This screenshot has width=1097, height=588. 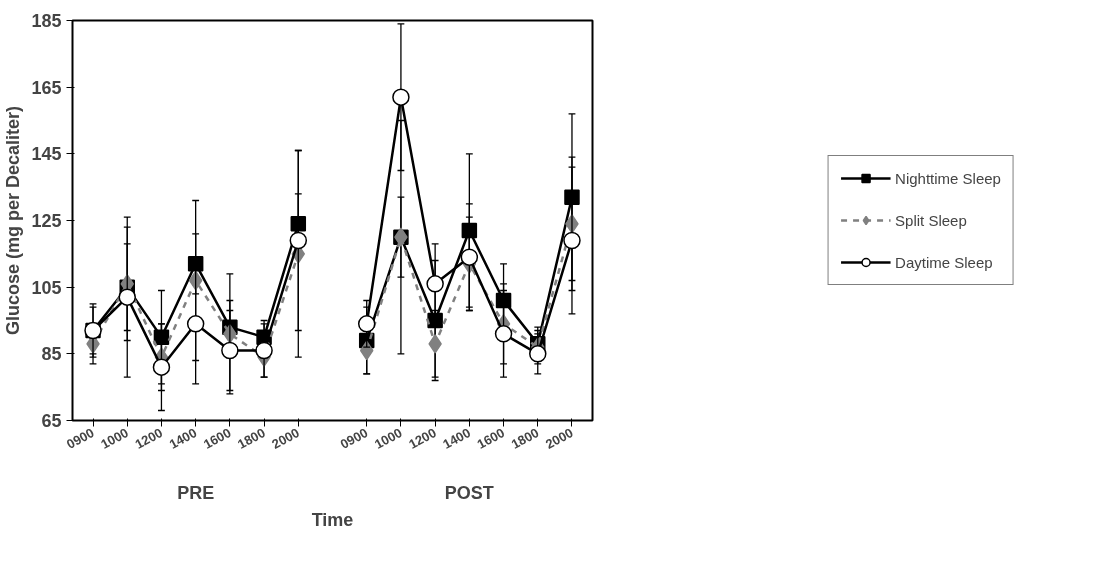 What do you see at coordinates (931, 220) in the screenshot?
I see `legend-label: Split Sleep` at bounding box center [931, 220].